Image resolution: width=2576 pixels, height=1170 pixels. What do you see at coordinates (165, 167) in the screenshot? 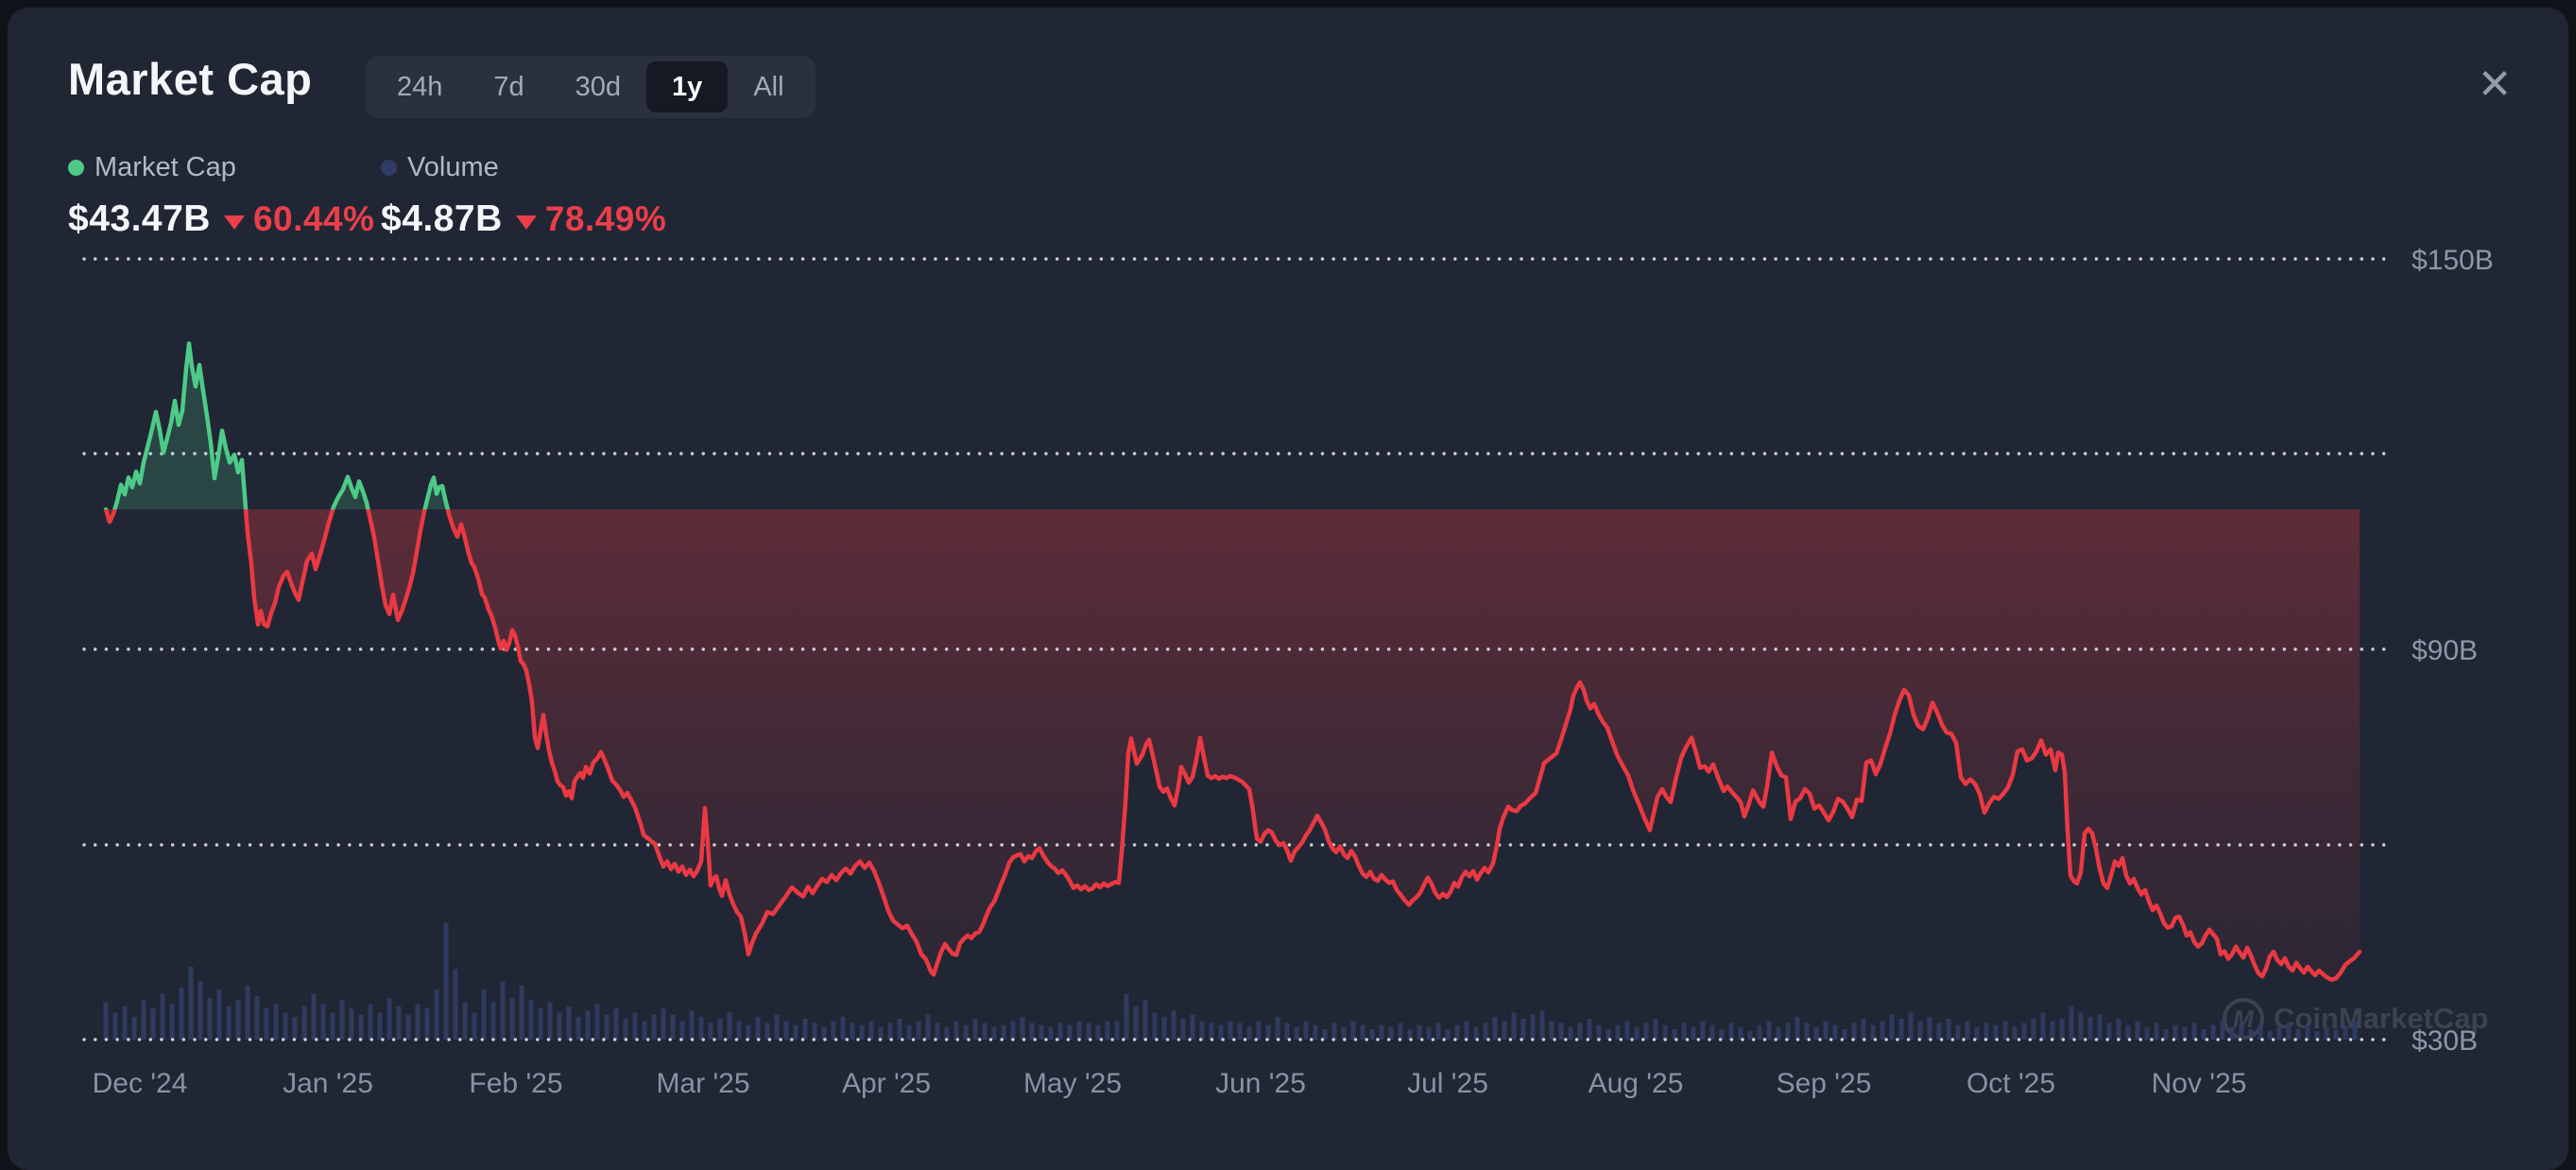
I see `legend-label: Market Cap` at bounding box center [165, 167].